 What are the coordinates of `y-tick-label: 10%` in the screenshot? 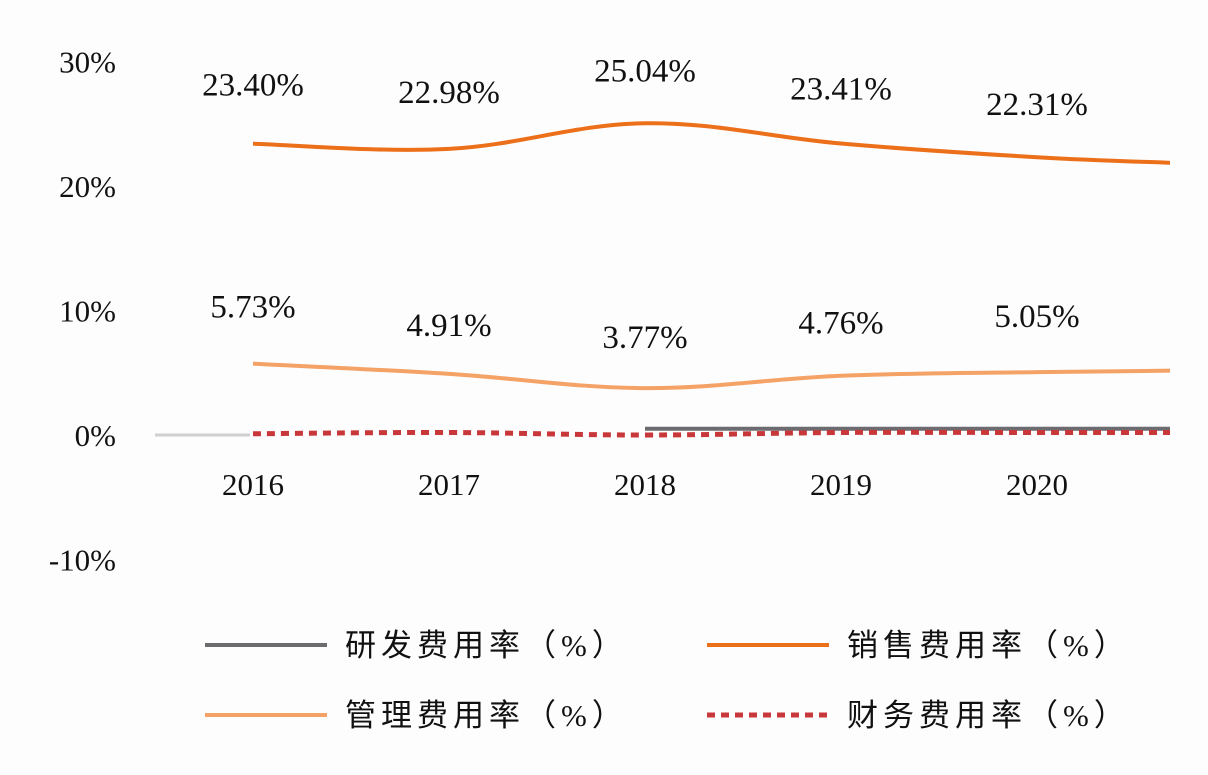 It's located at (87, 311).